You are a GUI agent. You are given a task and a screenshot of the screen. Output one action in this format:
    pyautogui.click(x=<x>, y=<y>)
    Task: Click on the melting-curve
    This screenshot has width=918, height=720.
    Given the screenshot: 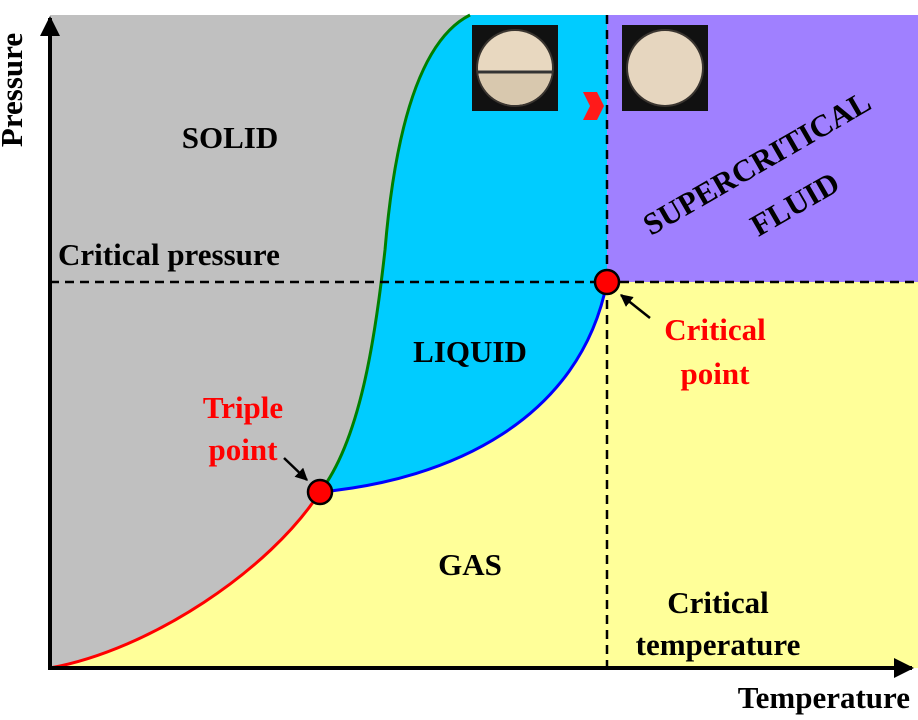 What is the action you would take?
    pyautogui.click(x=394, y=253)
    